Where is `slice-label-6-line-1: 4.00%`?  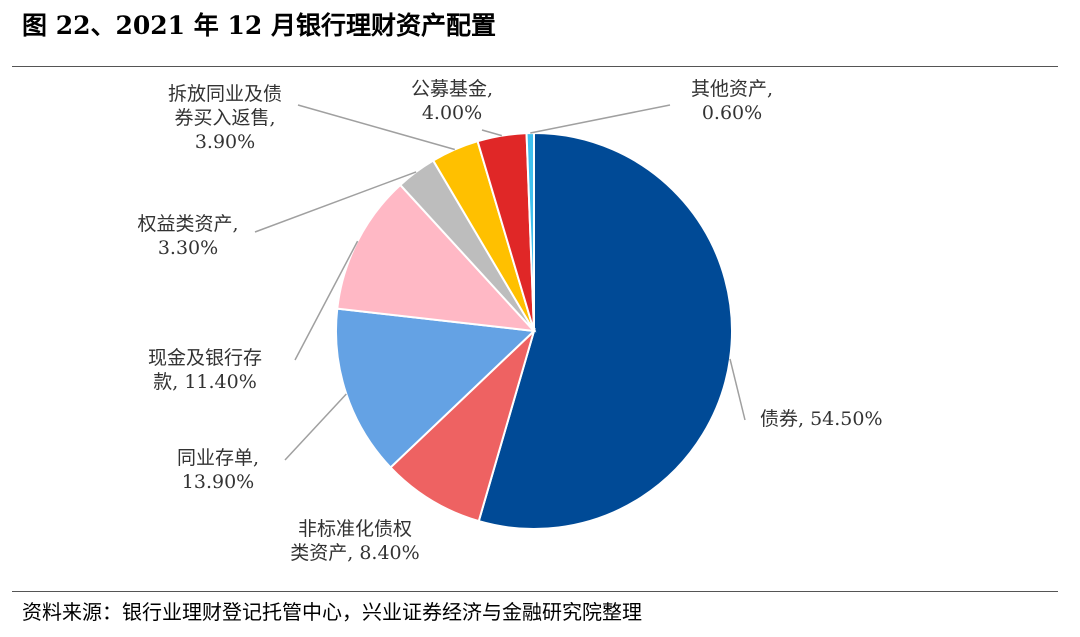
slice-label-6-line-1: 4.00% is located at coordinates (452, 113).